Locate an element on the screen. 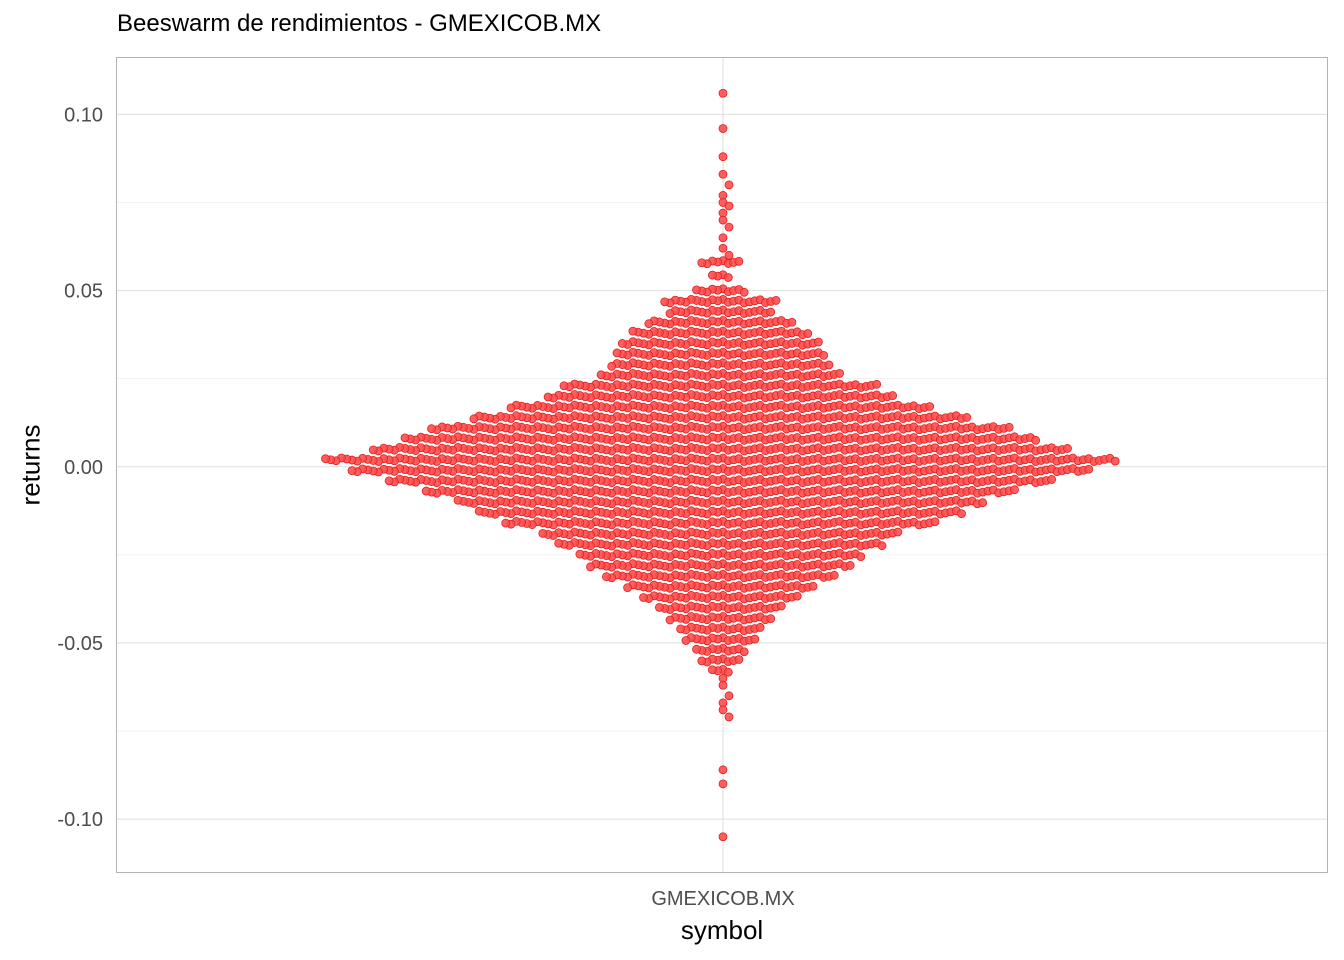 The image size is (1344, 960). y-axis-label-wrap: returns is located at coordinates (31, 465).